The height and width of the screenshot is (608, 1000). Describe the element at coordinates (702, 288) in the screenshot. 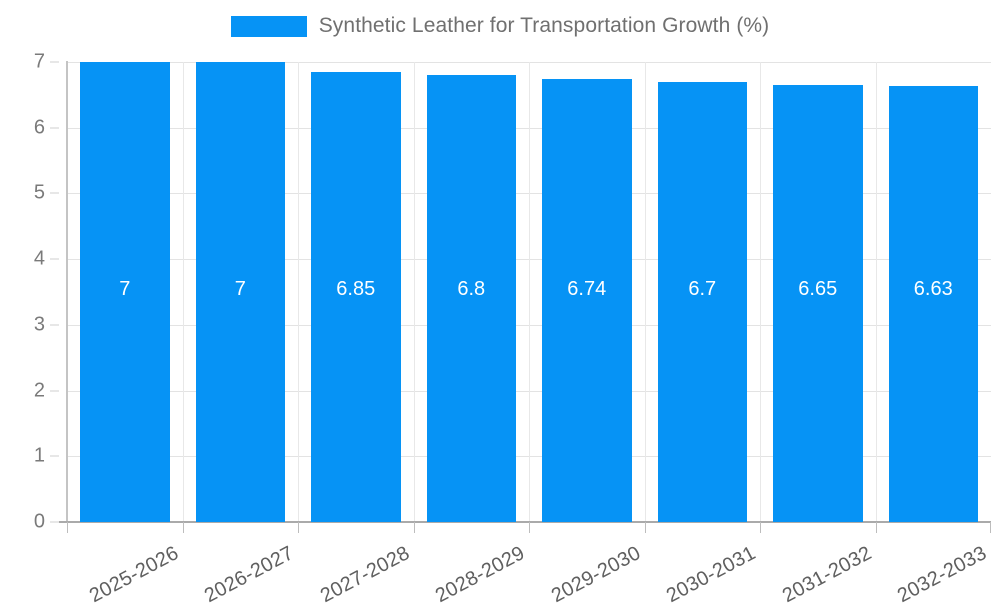

I see `bar-value-label: 6.7` at that location.